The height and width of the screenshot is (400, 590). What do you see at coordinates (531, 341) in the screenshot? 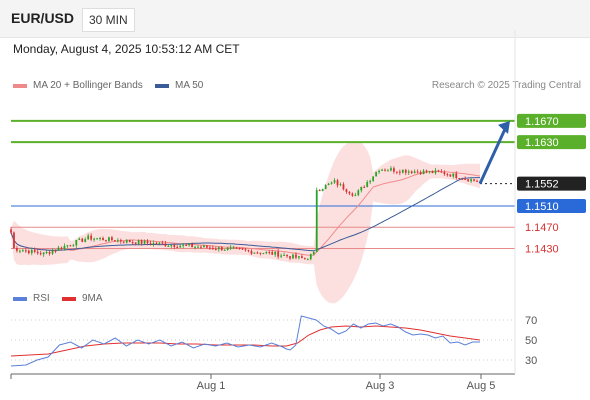
I see `rsi-tick-50: 50` at bounding box center [531, 341].